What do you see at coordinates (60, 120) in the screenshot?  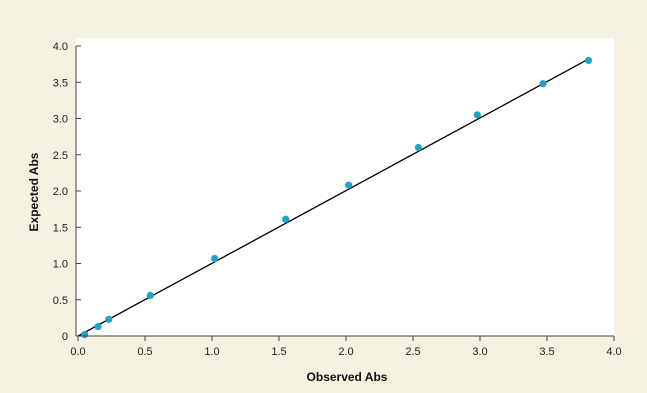 I see `y-tick-label: 3.0` at bounding box center [60, 120].